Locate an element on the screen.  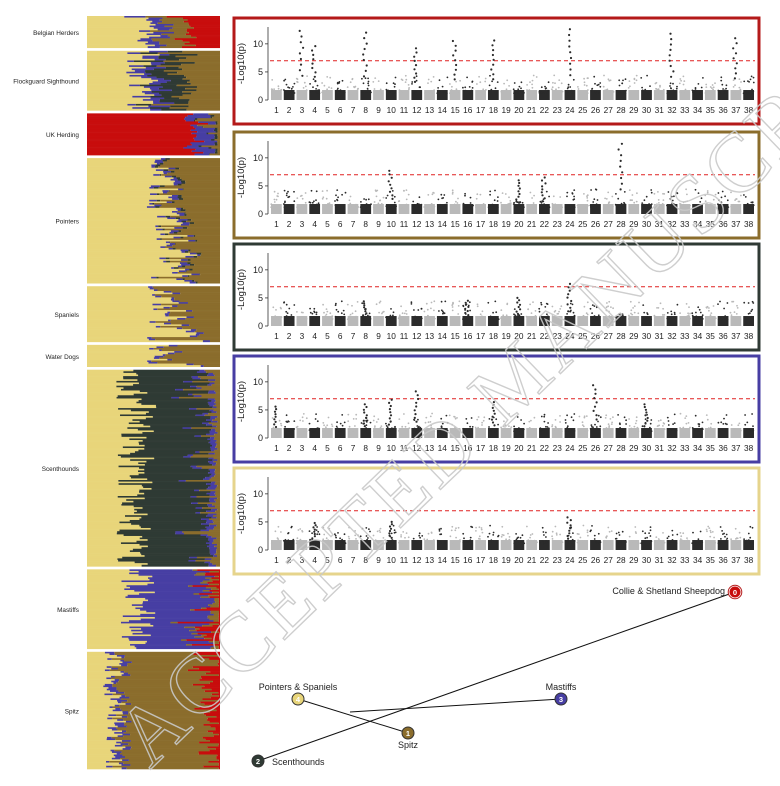
y-tick-label: 0 is located at coordinates (260, 100).